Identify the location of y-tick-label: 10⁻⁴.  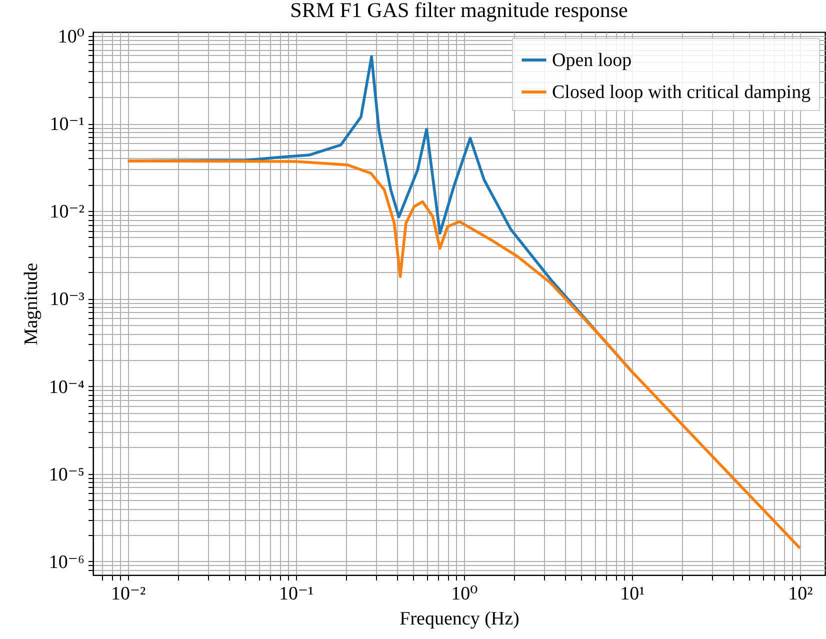
(66, 387).